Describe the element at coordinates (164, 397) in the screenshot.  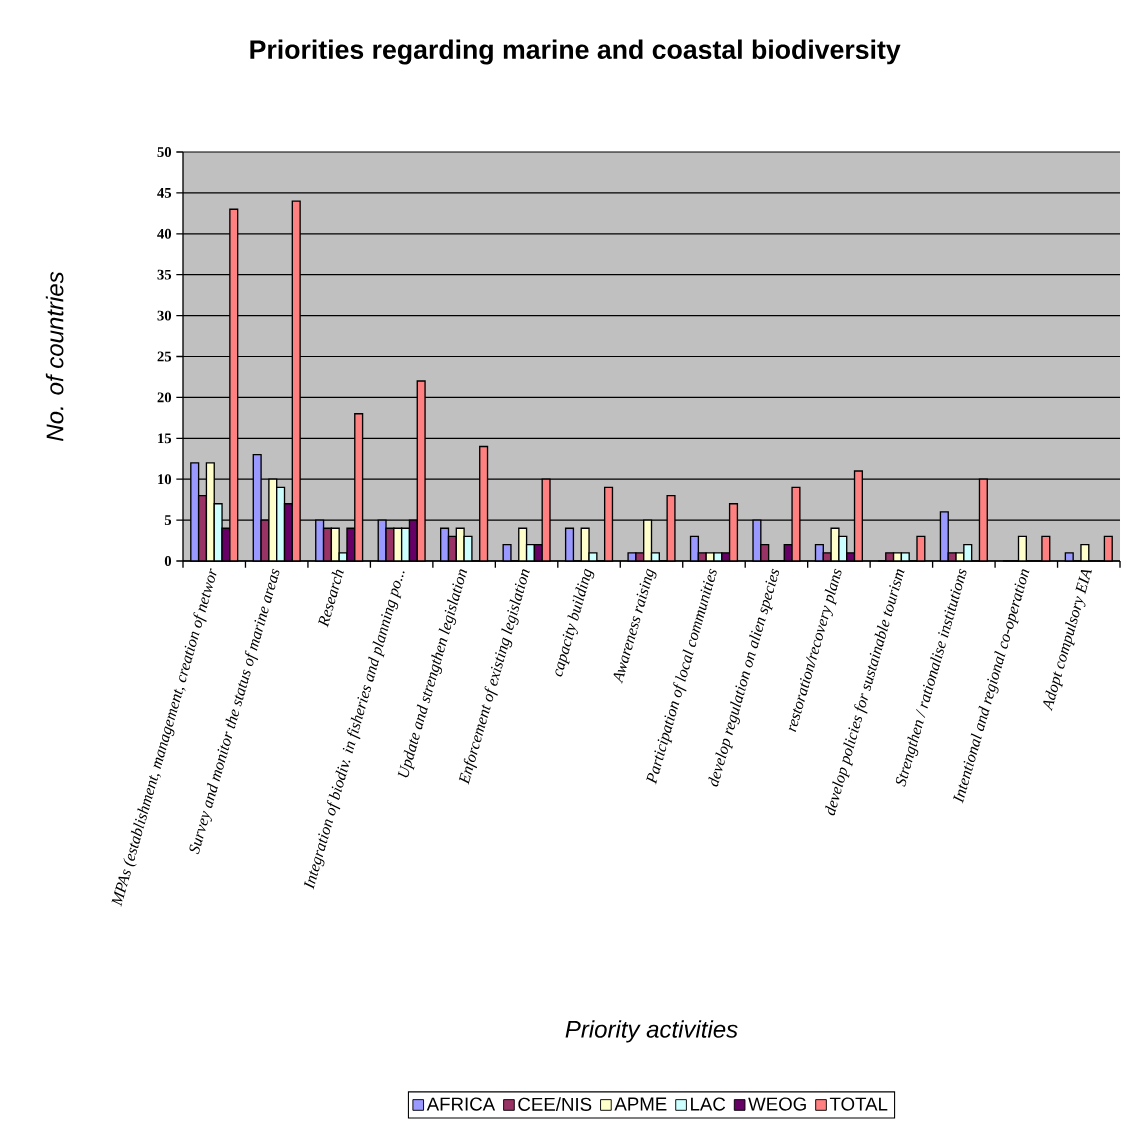
I see `y-tick-label: 20` at that location.